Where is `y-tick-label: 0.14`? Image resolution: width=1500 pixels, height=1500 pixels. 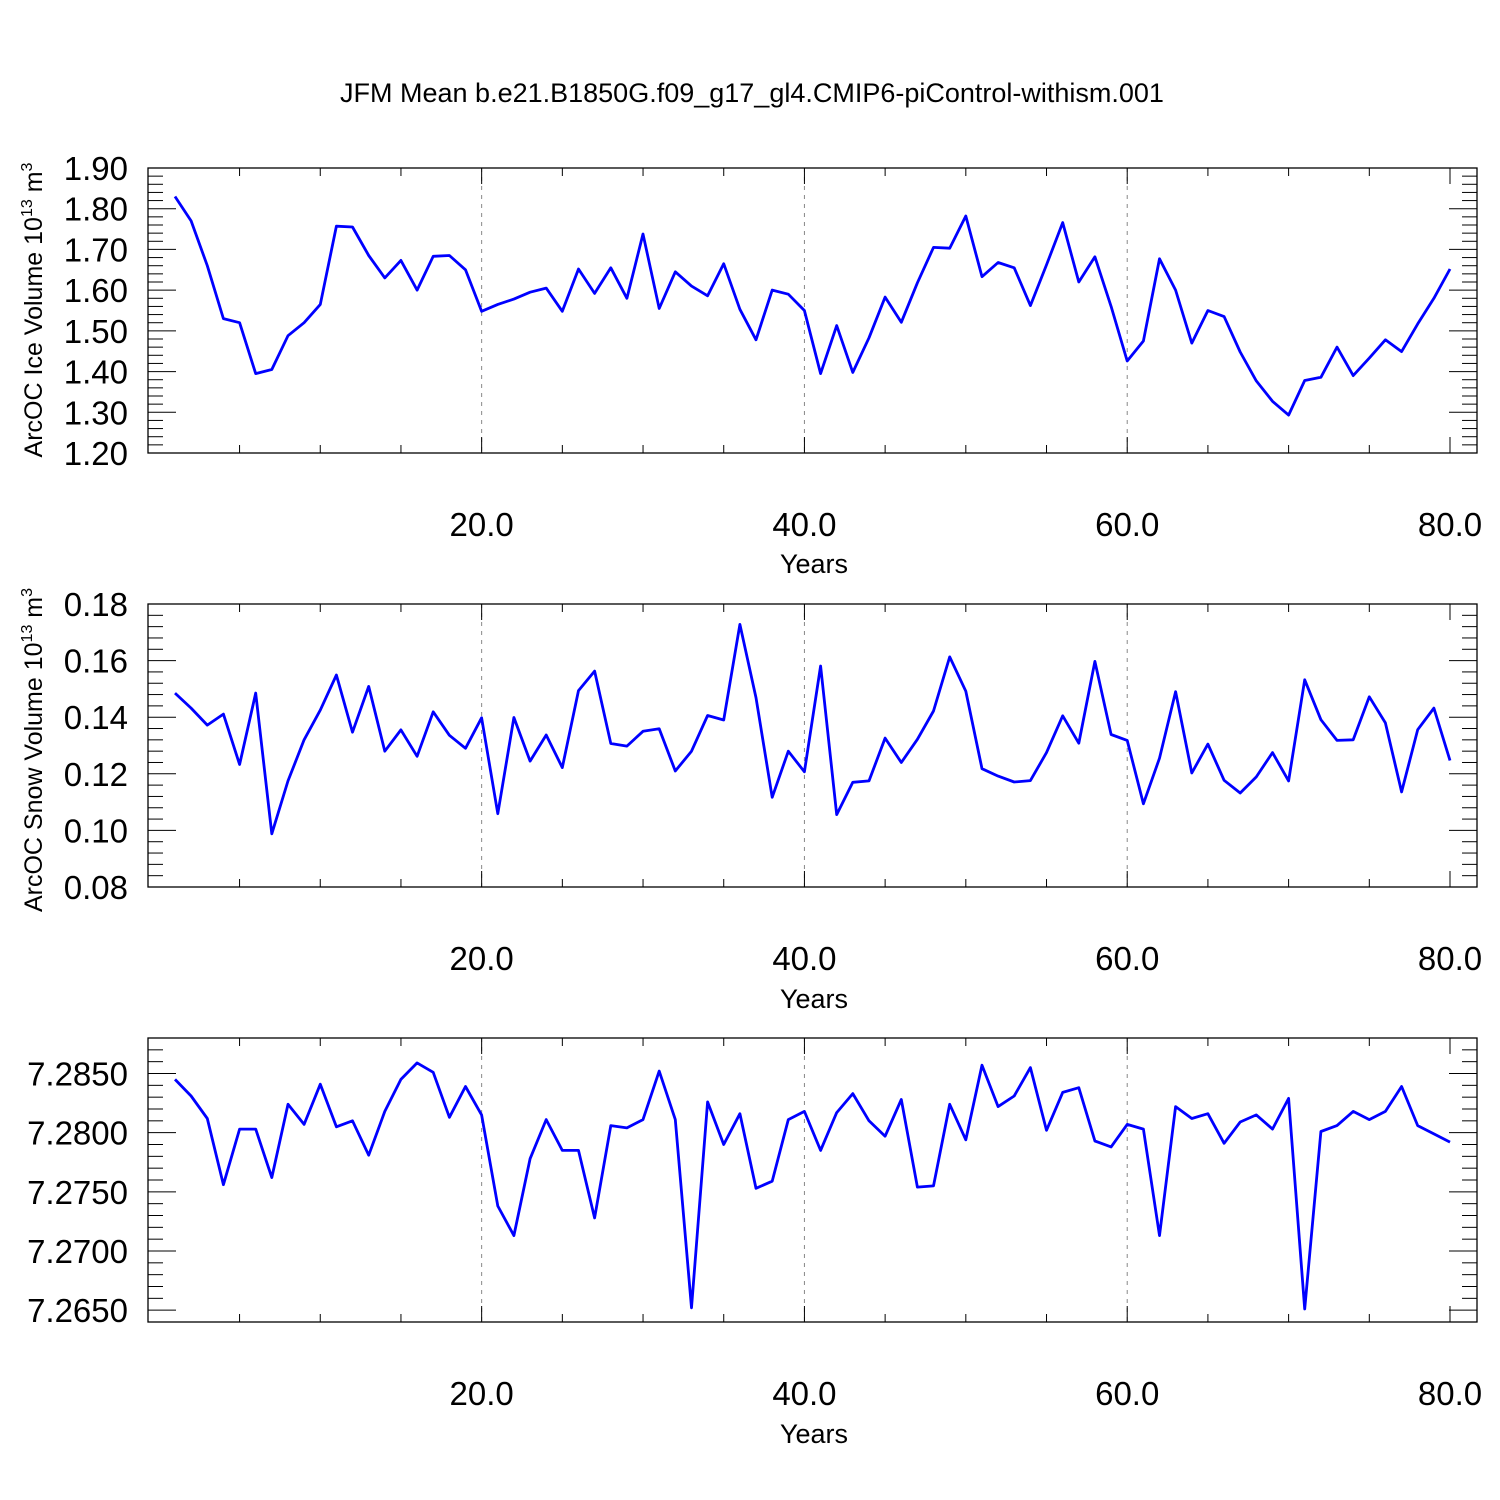 y-tick-label: 0.14 is located at coordinates (96, 717).